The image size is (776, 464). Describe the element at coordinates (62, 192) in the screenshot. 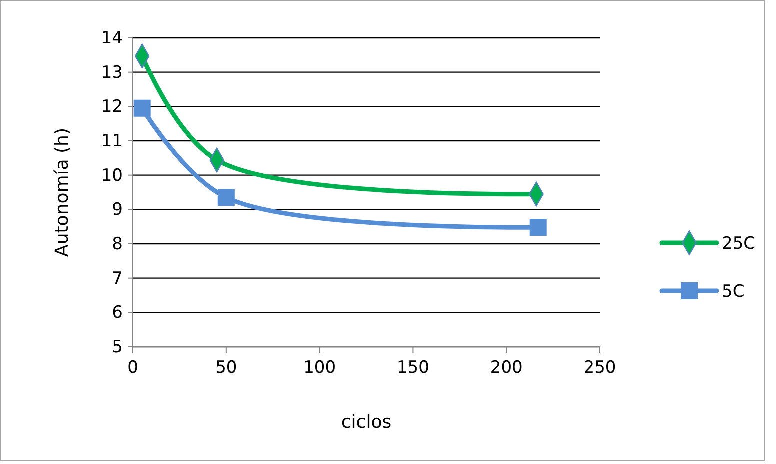

I see `y-axis-title: Autonomía (h)` at that location.